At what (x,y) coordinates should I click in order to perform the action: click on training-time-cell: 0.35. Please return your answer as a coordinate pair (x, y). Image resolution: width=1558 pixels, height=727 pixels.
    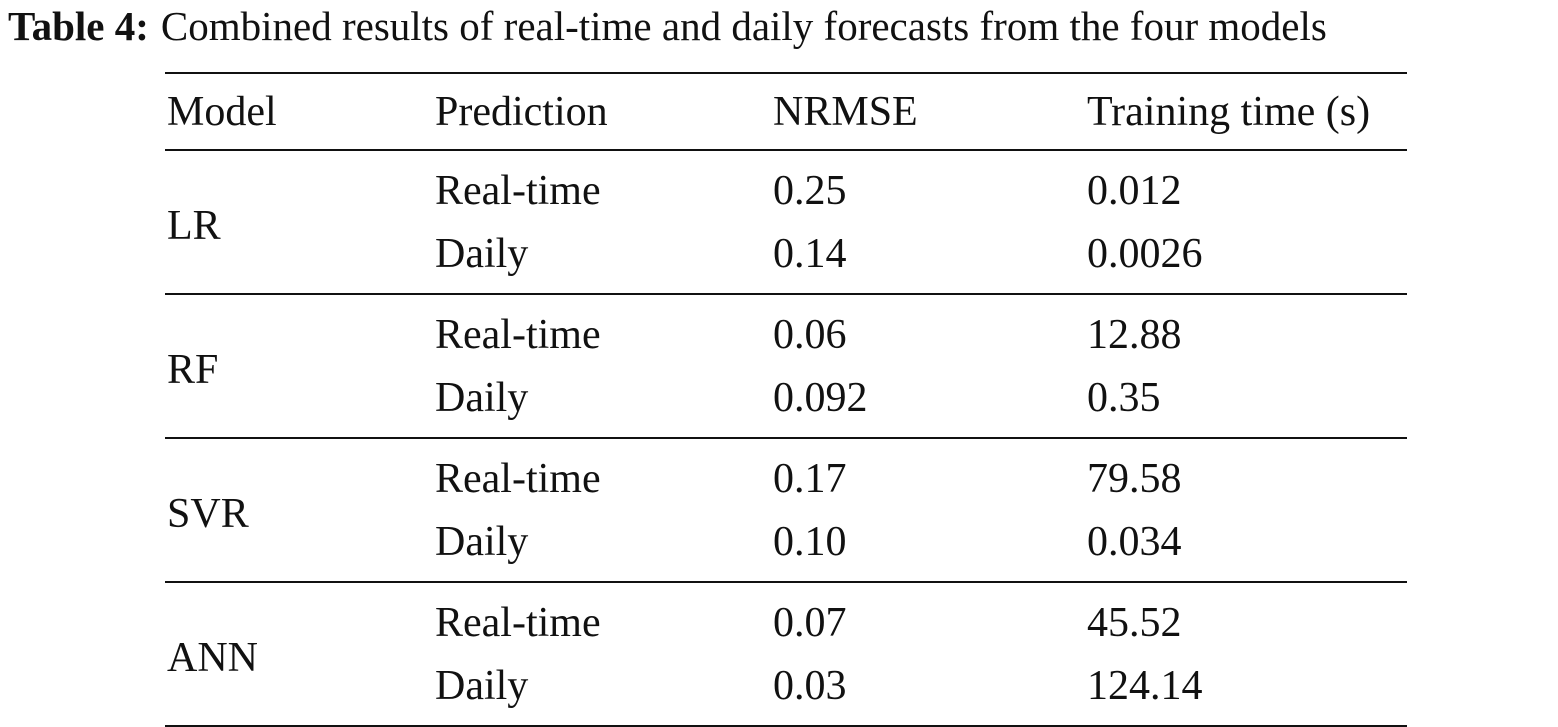
    Looking at the image, I should click on (1246, 402).